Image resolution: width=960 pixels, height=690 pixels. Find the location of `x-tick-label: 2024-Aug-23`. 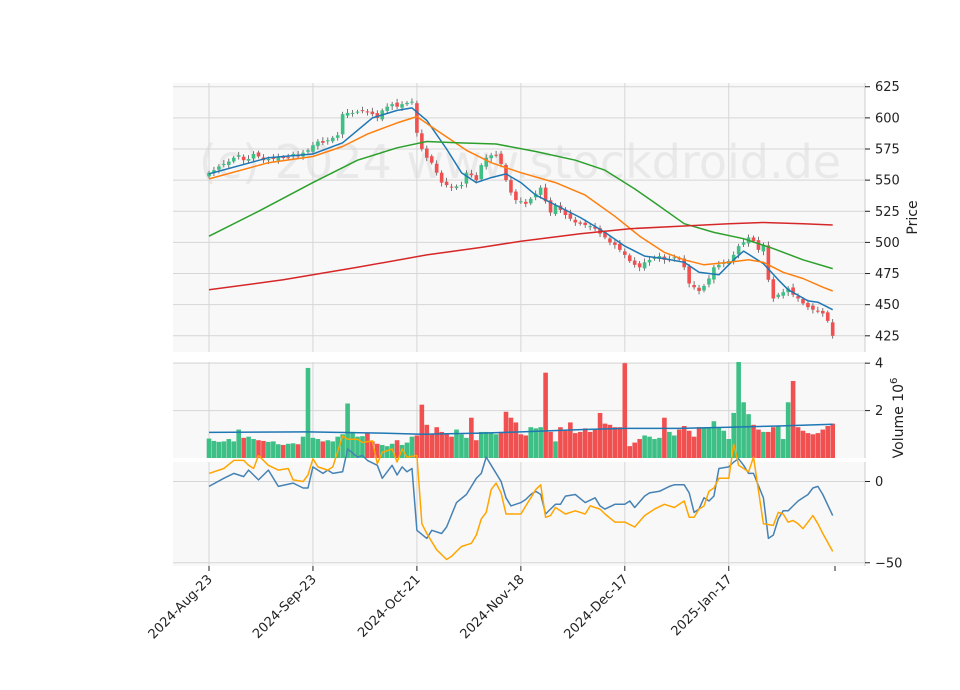

x-tick-label: 2024-Aug-23 is located at coordinates (181, 607).